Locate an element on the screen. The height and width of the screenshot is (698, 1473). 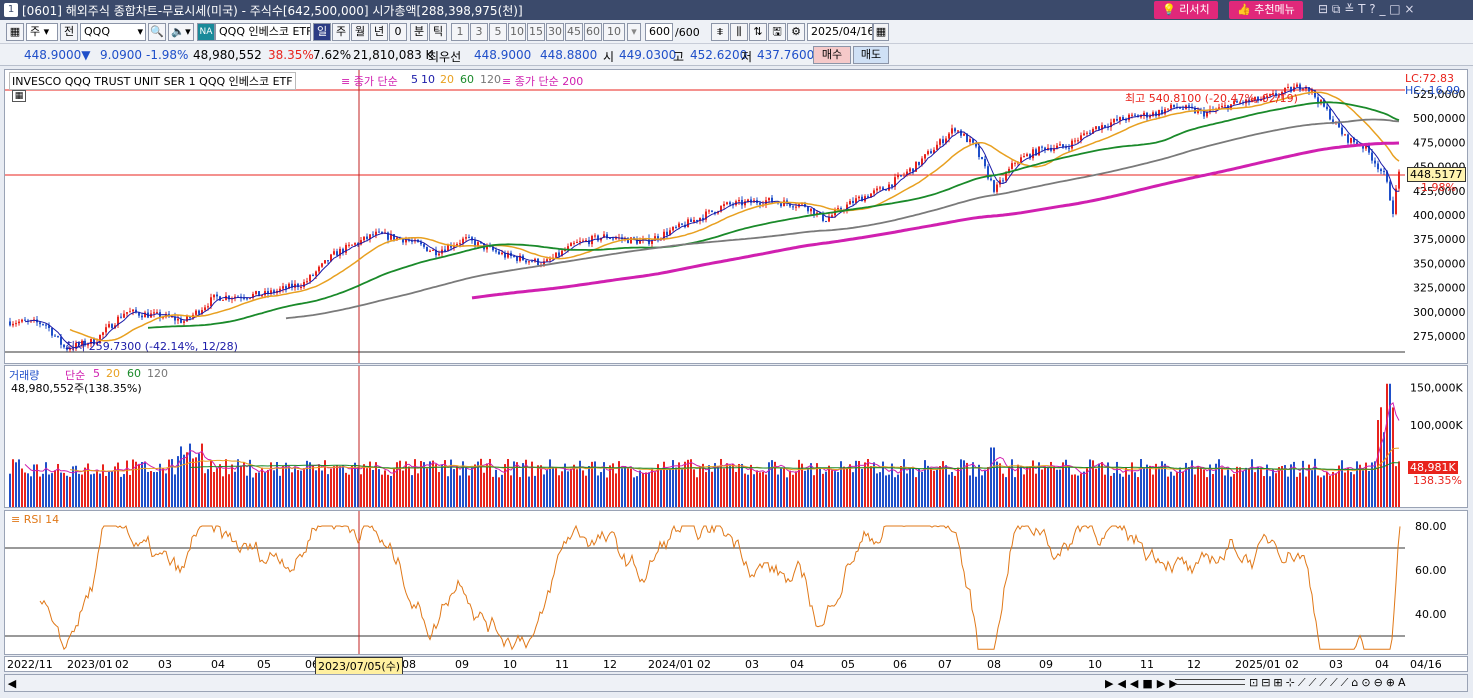
price-y-tick: 500,0000 is located at coordinates (1439, 118).